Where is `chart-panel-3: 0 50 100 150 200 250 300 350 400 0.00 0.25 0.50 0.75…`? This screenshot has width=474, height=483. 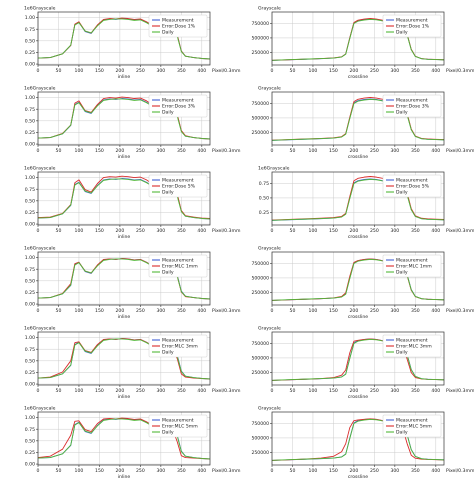
chart-panel-3: 0 50 100 150 200 250 300 350 400 0.00 0.25 0.50 0.75… is located at coordinates (132, 123).